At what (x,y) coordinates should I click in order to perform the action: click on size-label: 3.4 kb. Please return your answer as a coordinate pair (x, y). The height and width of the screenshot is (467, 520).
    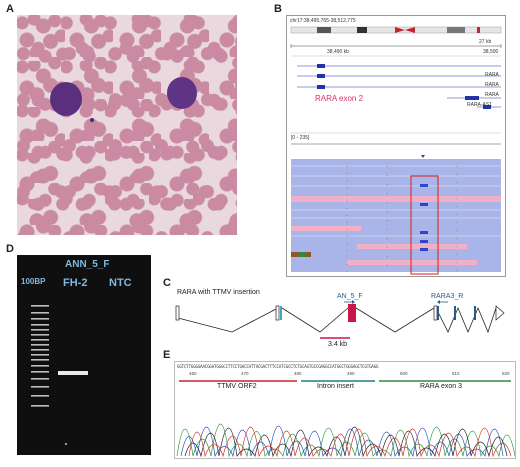
    Looking at the image, I should click on (338, 344).